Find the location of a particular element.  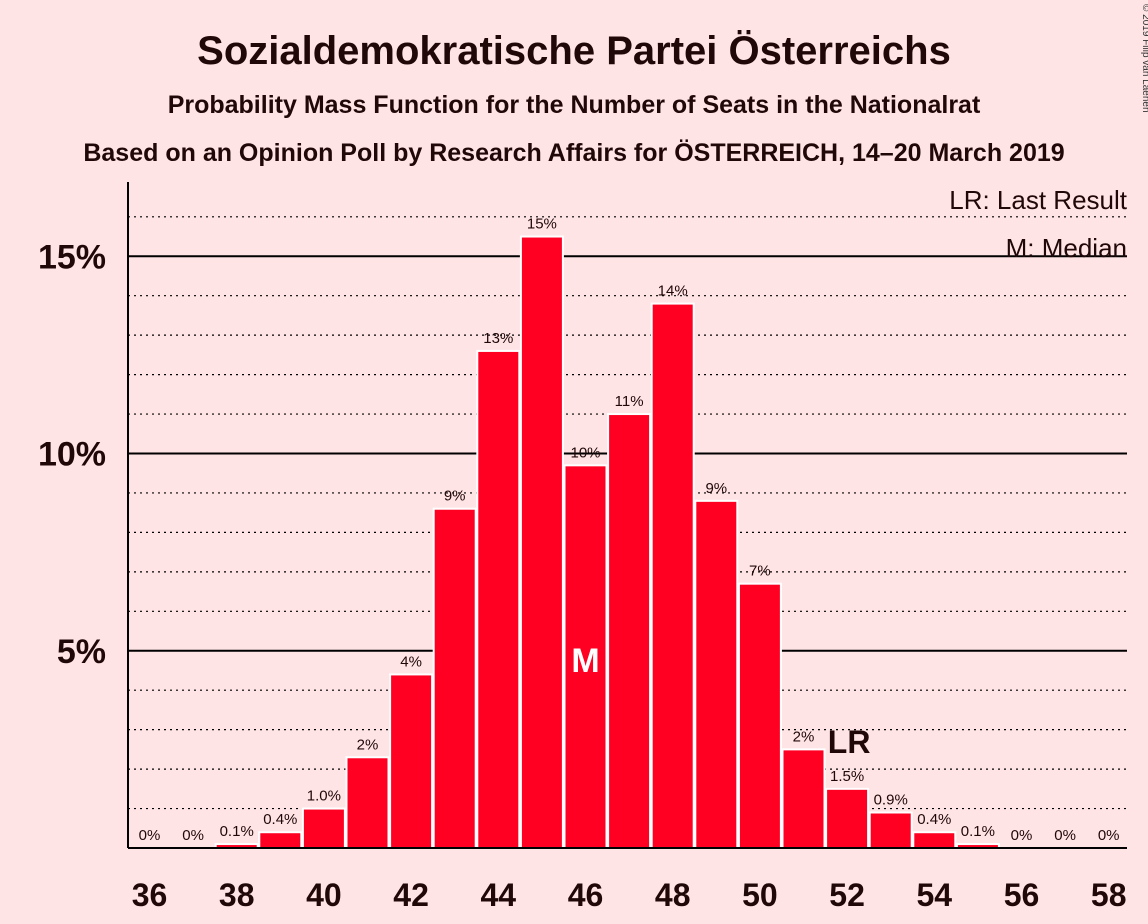

y-tick-labels: 5% 10% 15% is located at coordinates (72, 454).